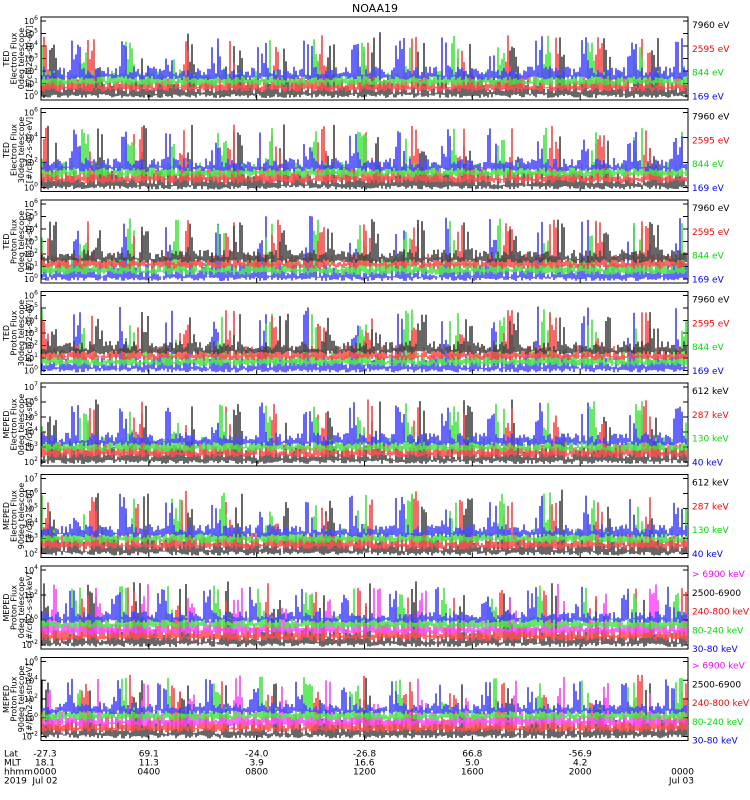 This screenshot has height=800, width=750. I want to click on x-row-label: hhmm, so click(18, 773).